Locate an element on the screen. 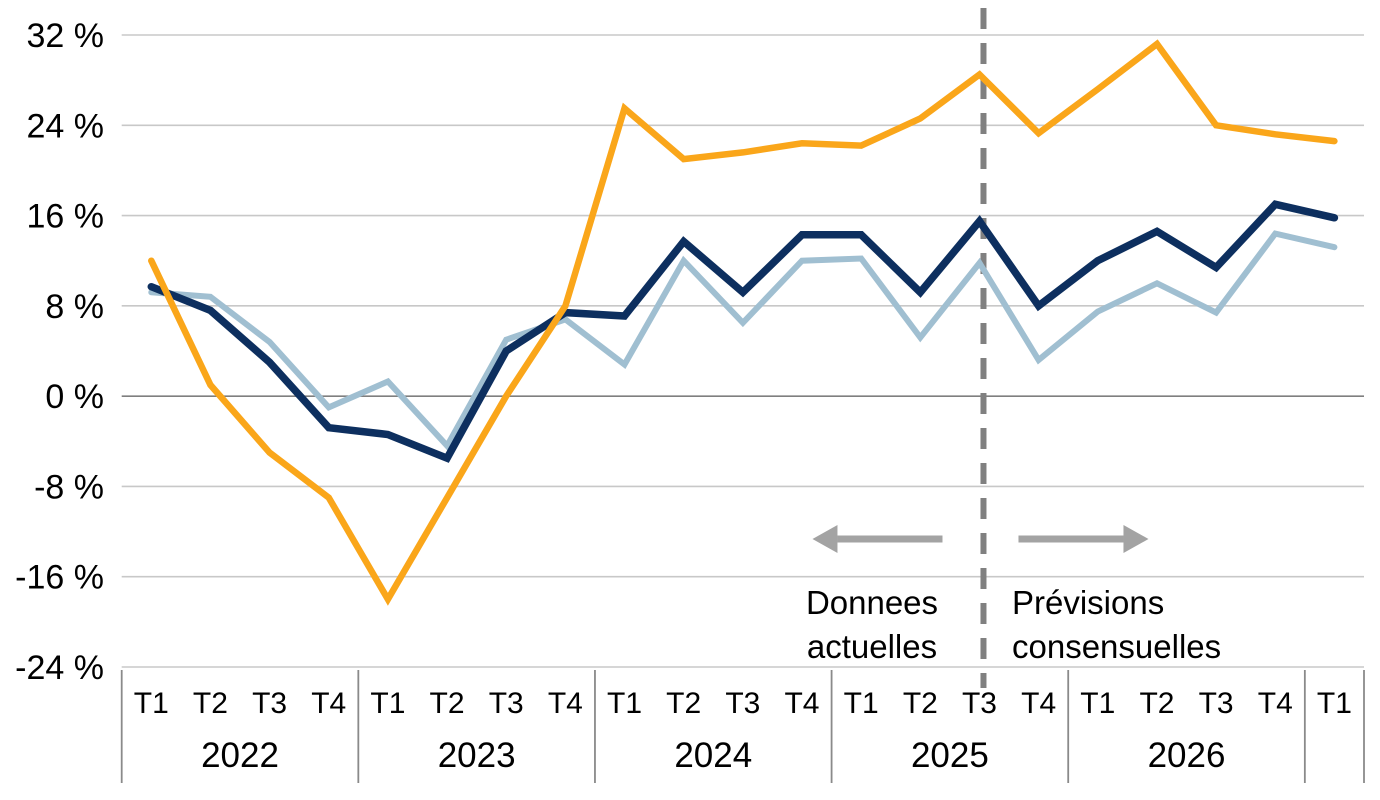 Image resolution: width=1380 pixels, height=800 pixels. annotation-actual-data: Donnees actuelles is located at coordinates (872, 625).